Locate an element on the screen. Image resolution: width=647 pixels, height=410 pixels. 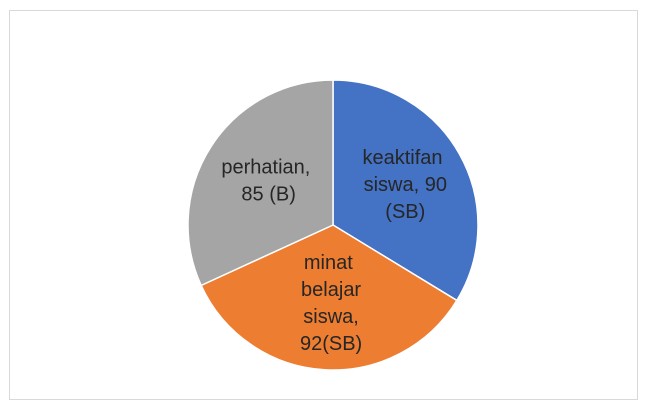
data-label: keaktifan siswa, 90 (SB) is located at coordinates (402, 185).